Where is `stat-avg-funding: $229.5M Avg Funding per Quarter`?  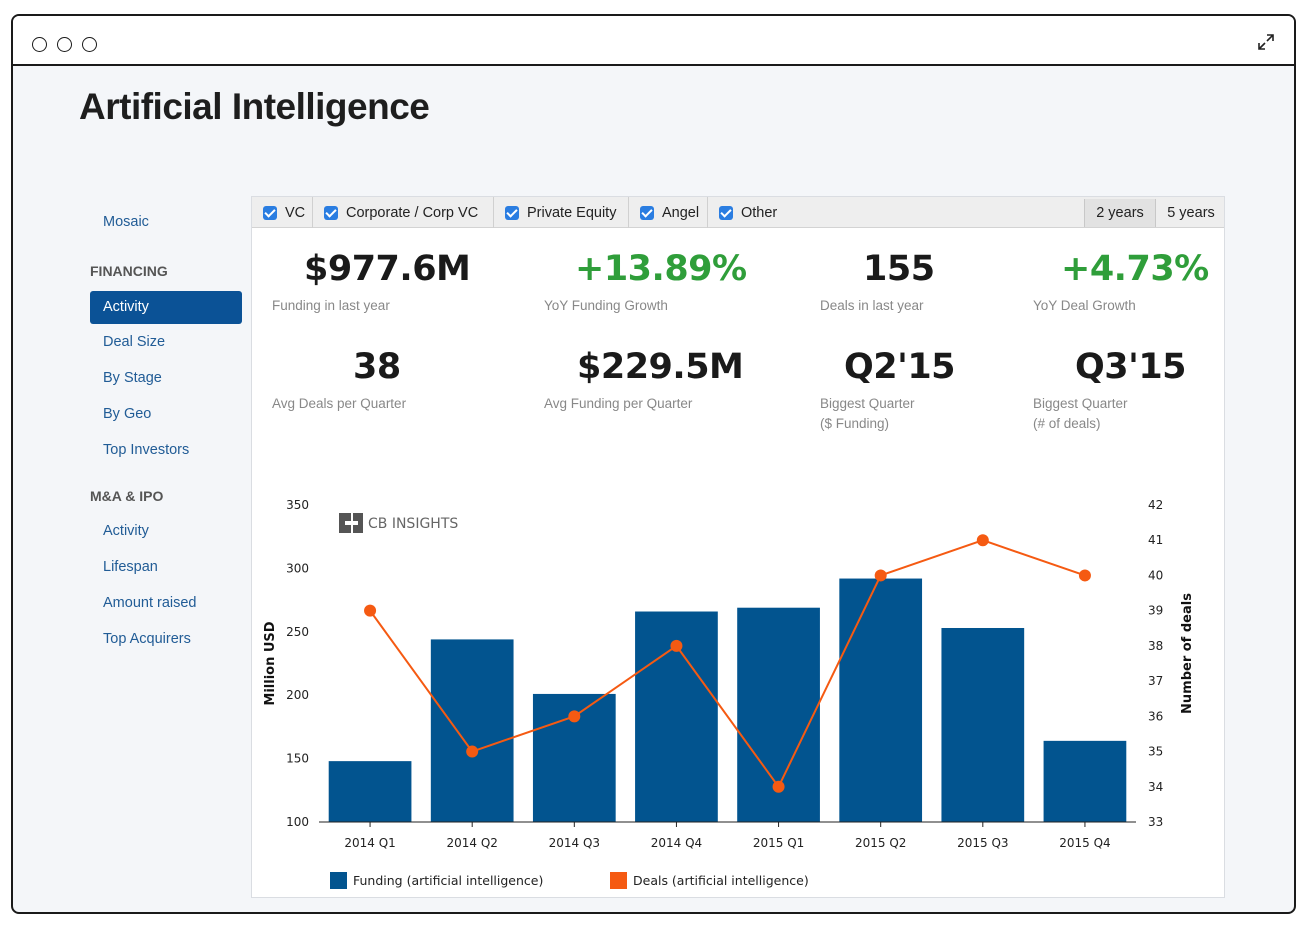
stat-avg-funding: $229.5M Avg Funding per Quarter is located at coordinates (669, 380).